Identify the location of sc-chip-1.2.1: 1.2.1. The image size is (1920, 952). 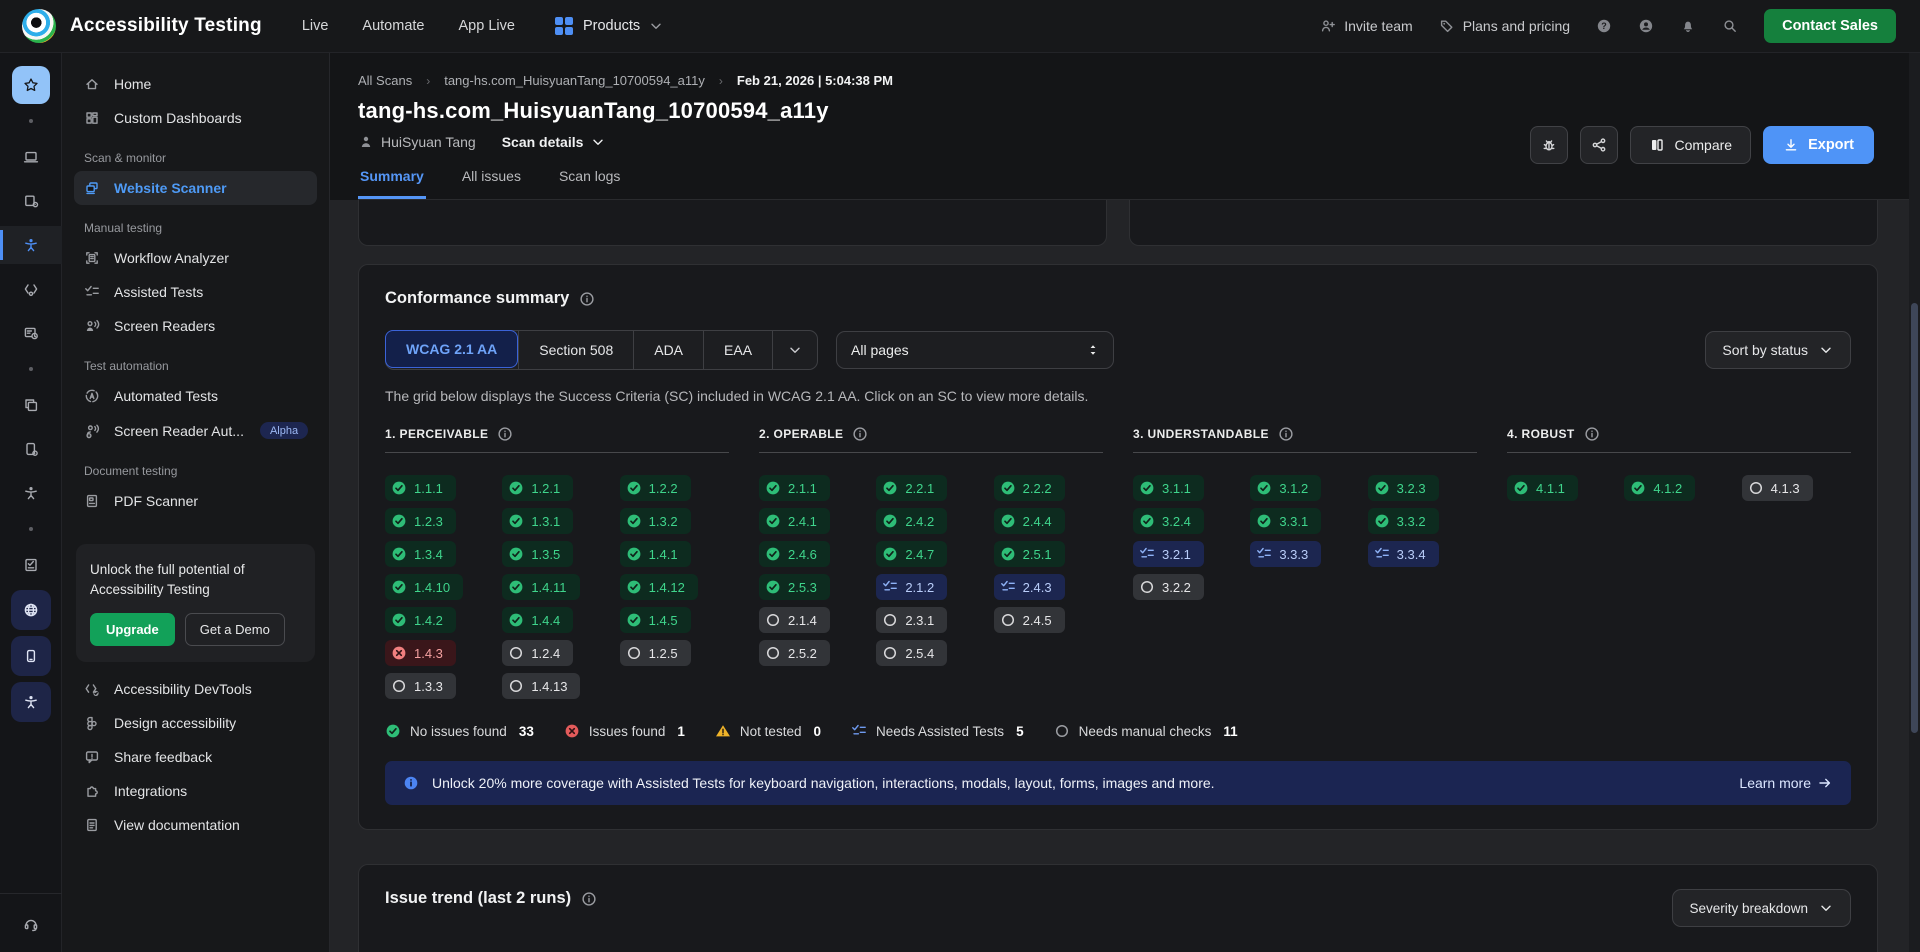
(538, 488).